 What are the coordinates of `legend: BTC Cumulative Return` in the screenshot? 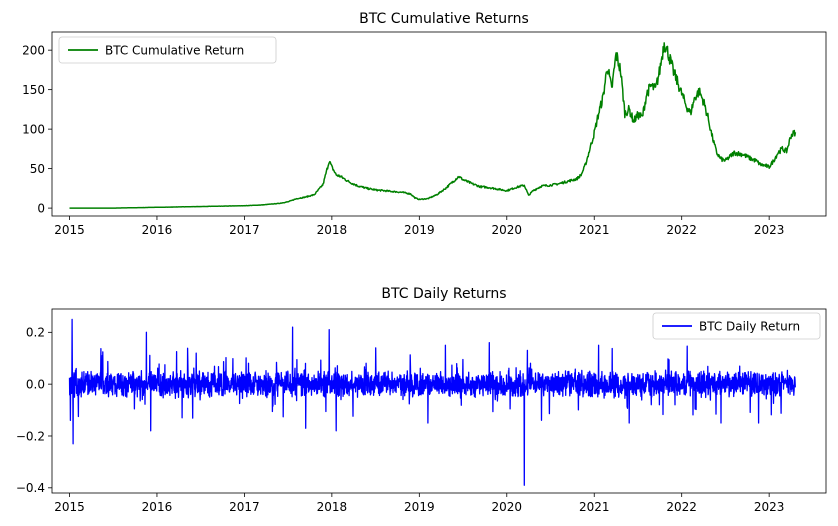 It's located at (167, 50).